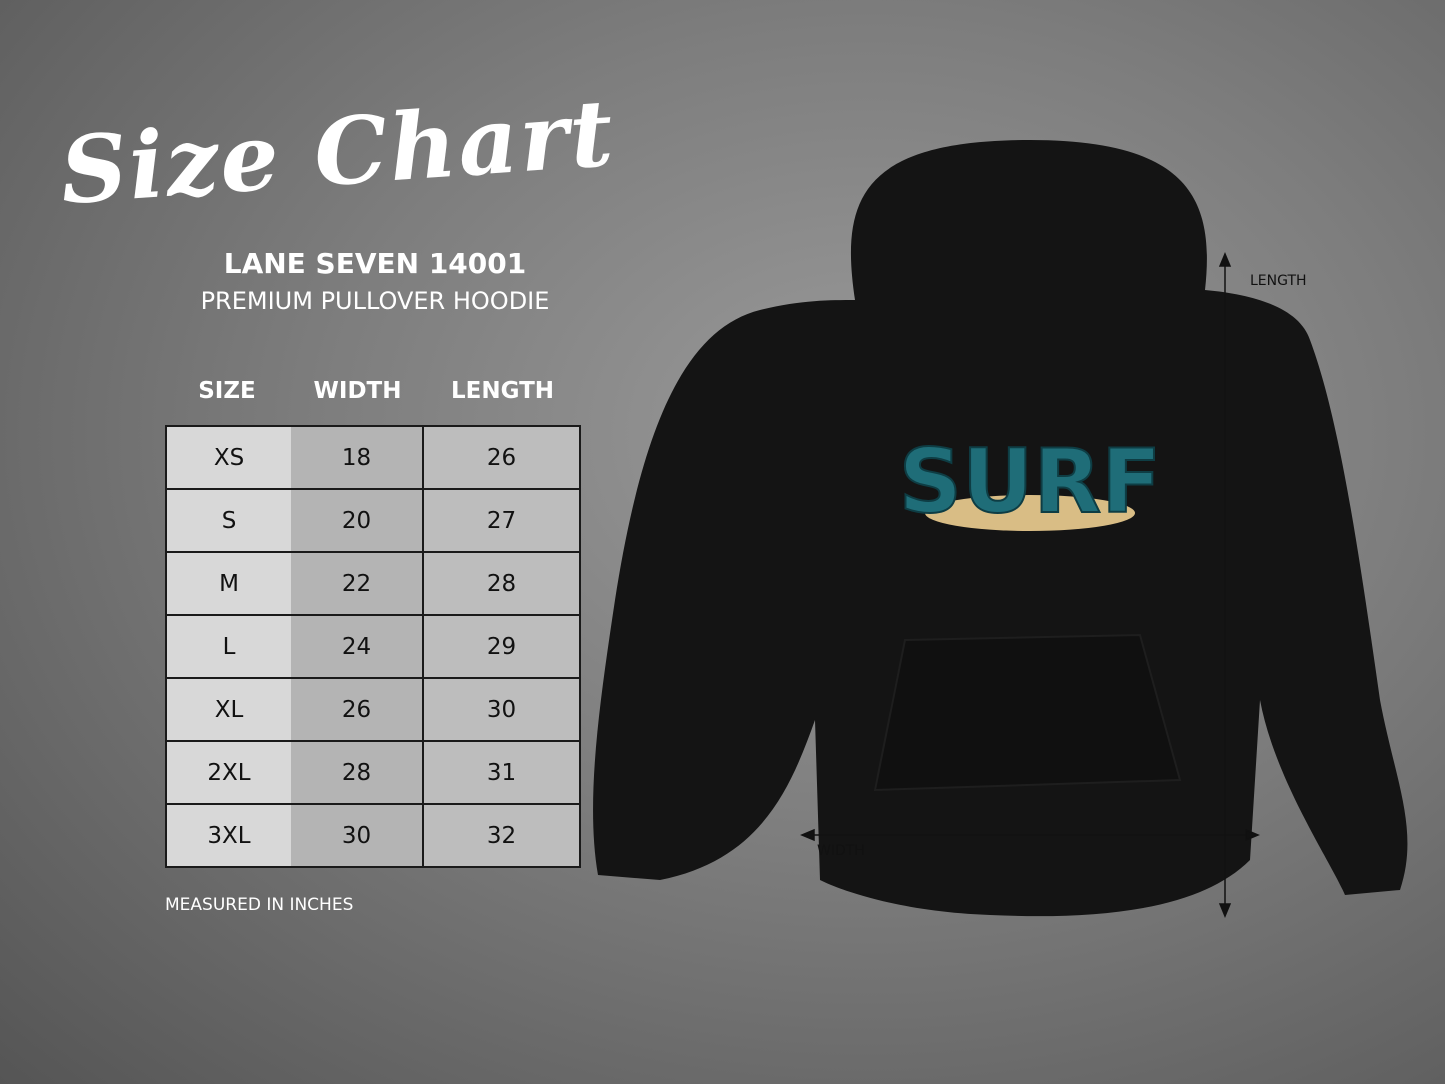  What do you see at coordinates (228, 772) in the screenshot?
I see `size-cell: 2XL` at bounding box center [228, 772].